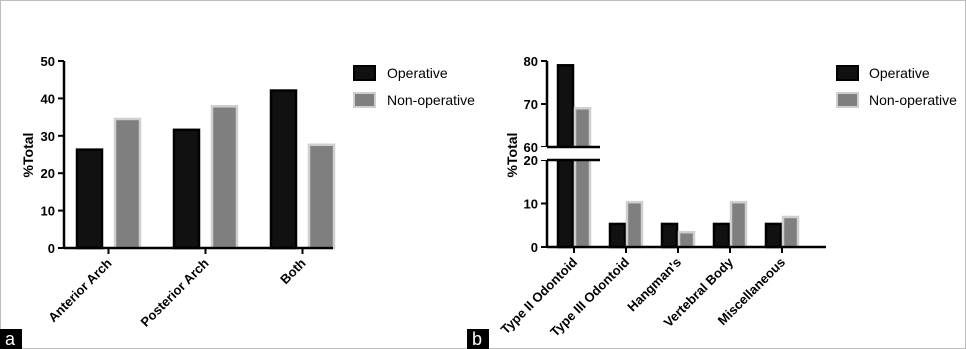 The image size is (966, 349). What do you see at coordinates (531, 160) in the screenshot?
I see `panel-b-y-tick-label: 20` at bounding box center [531, 160].